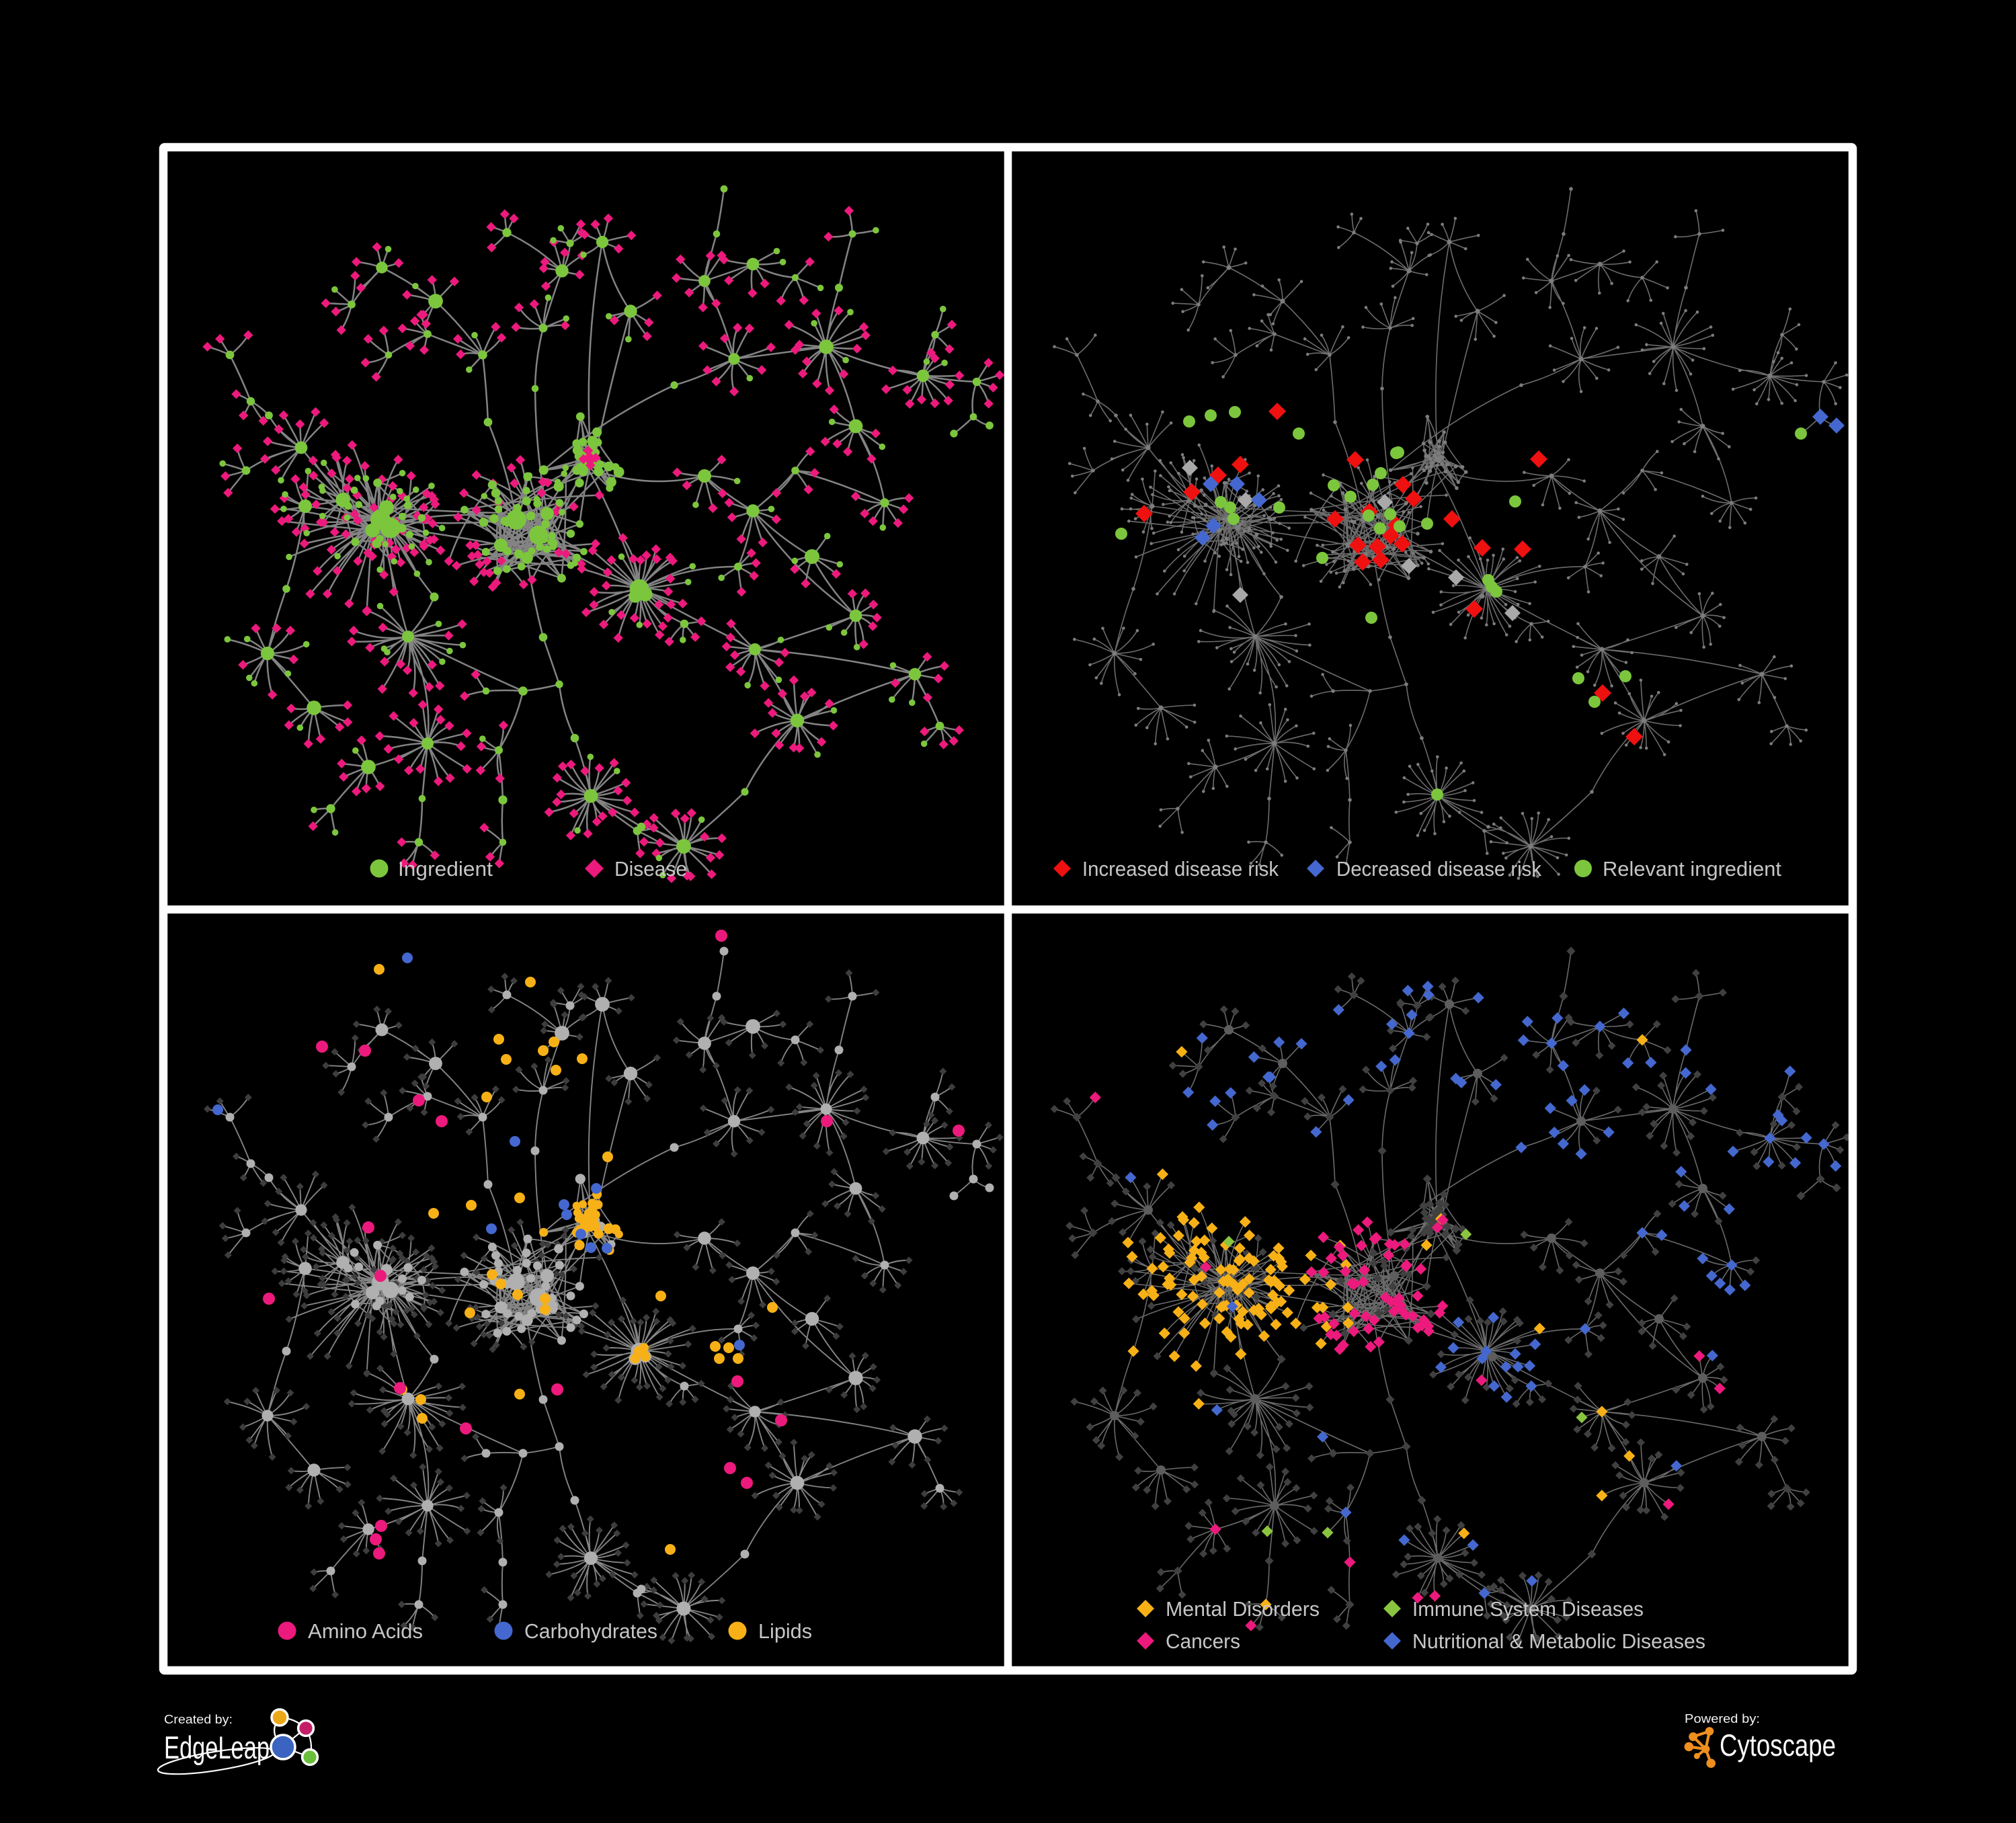 This screenshot has height=1823, width=2016. I want to click on svg-text: Immune System Diseases, so click(1528, 1609).